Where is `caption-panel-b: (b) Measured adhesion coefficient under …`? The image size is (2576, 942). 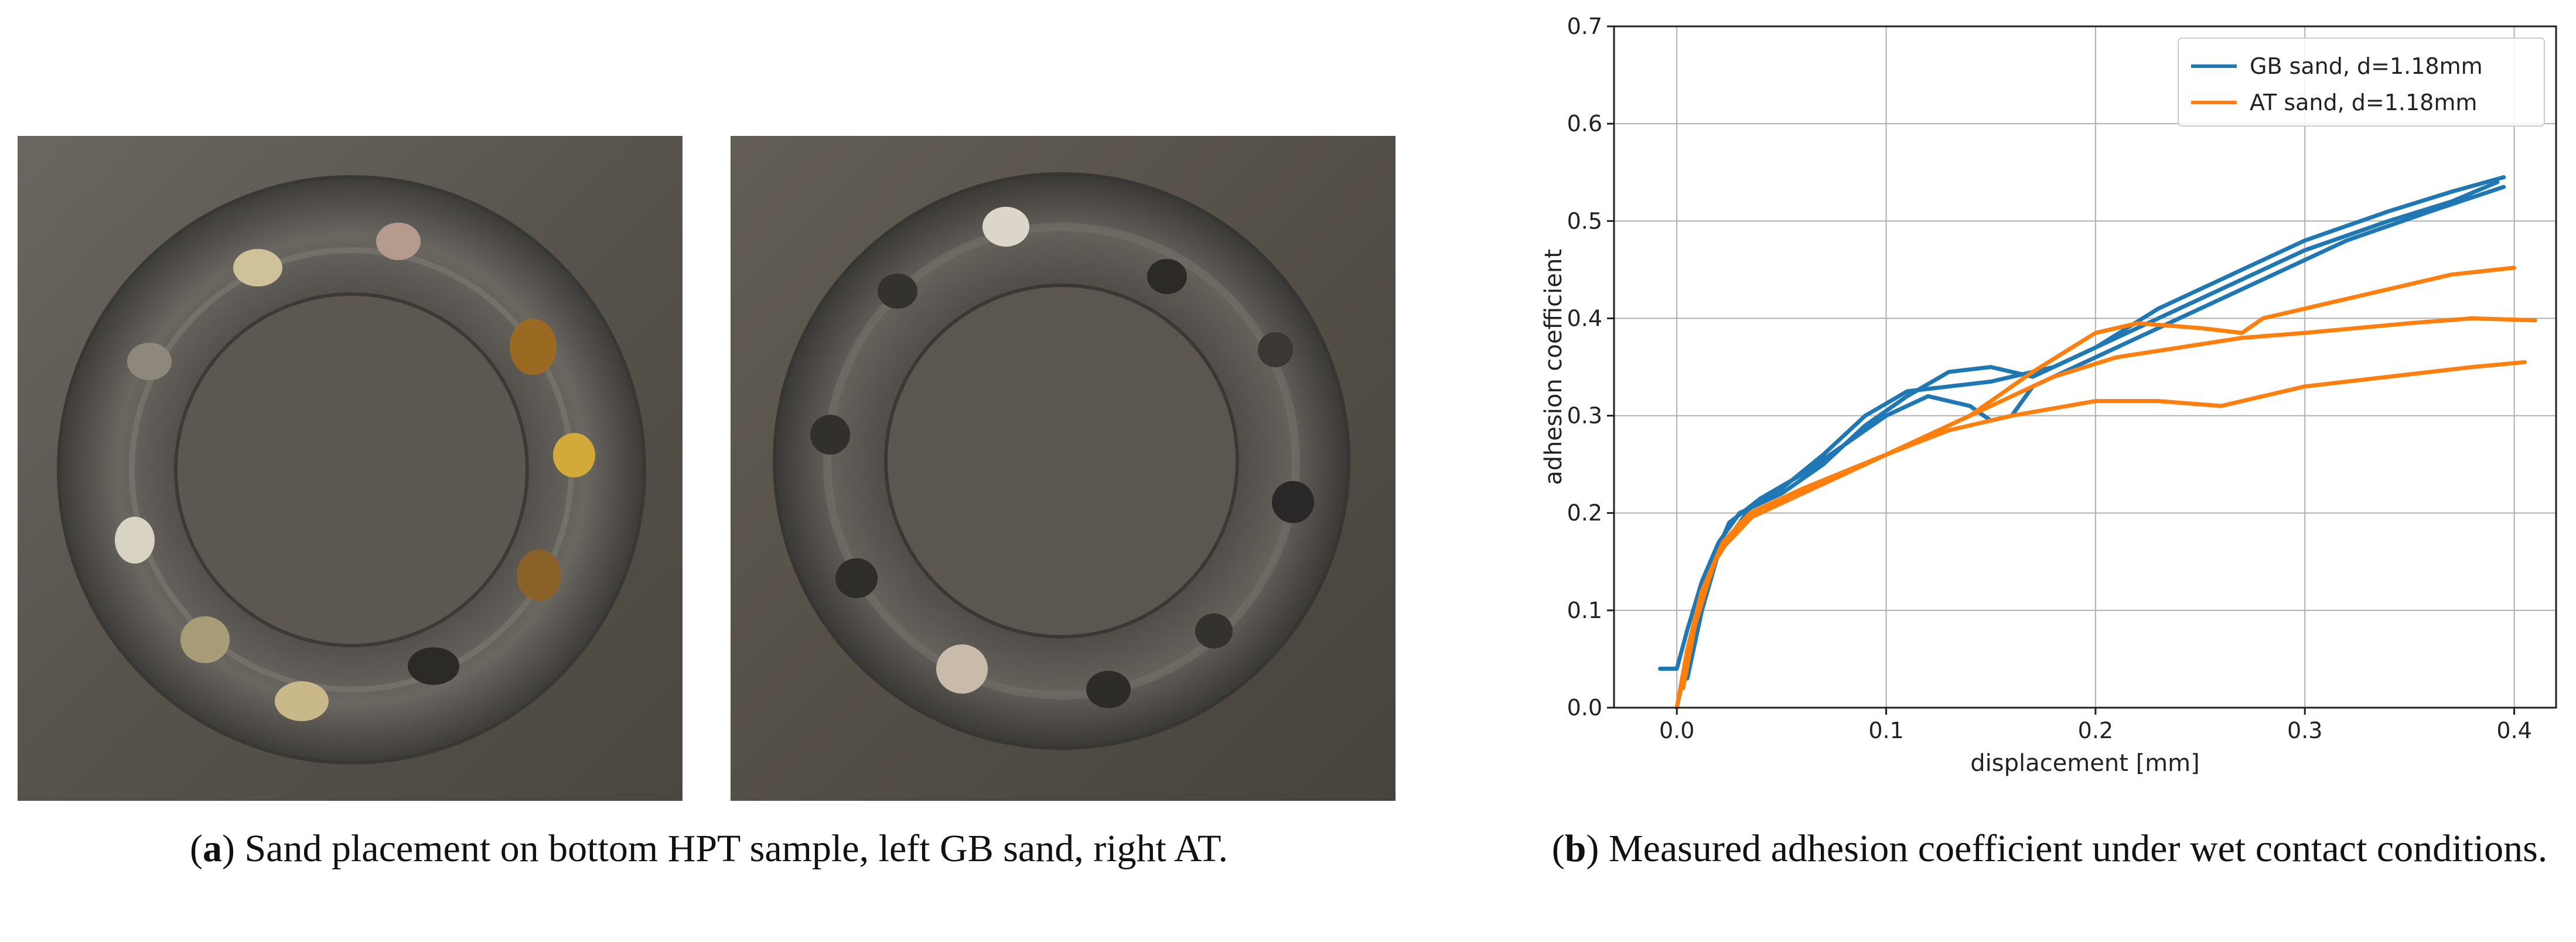 caption-panel-b: (b) Measured adhesion coefficient under … is located at coordinates (2049, 848).